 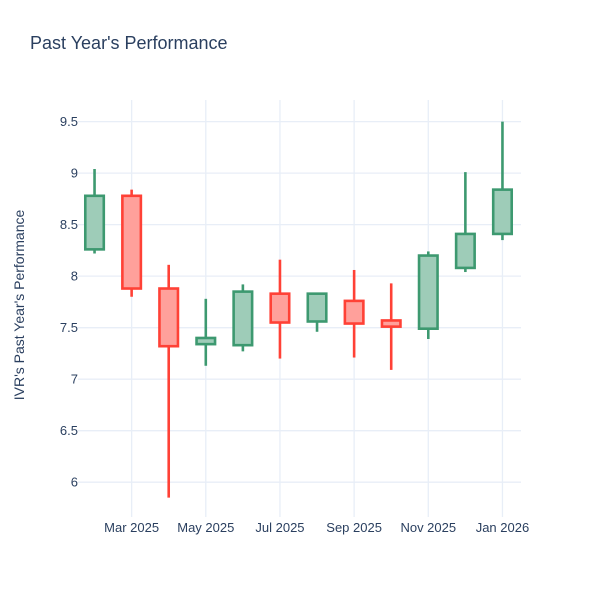 I want to click on x-tick-label: Mar 2025, so click(x=131, y=527).